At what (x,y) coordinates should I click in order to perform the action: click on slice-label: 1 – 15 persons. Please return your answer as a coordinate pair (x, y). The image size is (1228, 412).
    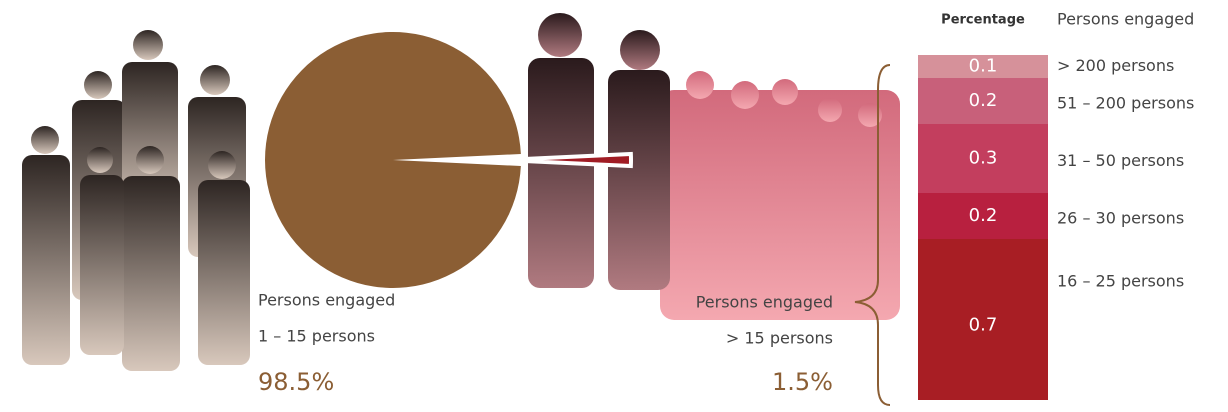
    Looking at the image, I should click on (316, 336).